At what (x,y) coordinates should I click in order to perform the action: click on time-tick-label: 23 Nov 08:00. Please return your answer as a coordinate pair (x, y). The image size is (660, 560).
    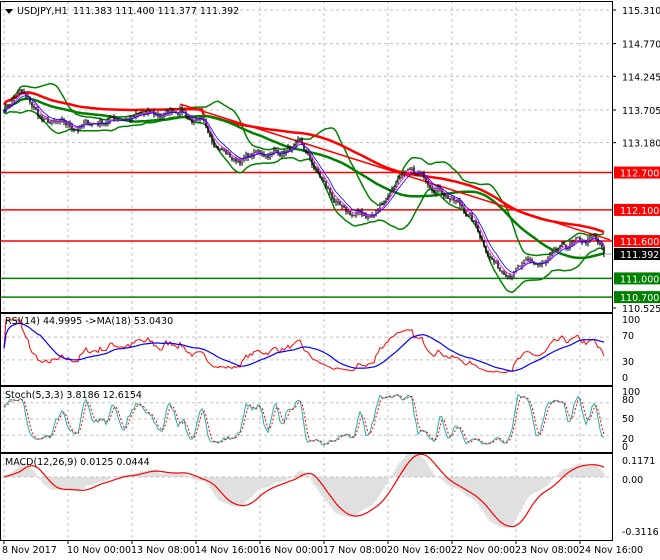
    Looking at the image, I should click on (547, 550).